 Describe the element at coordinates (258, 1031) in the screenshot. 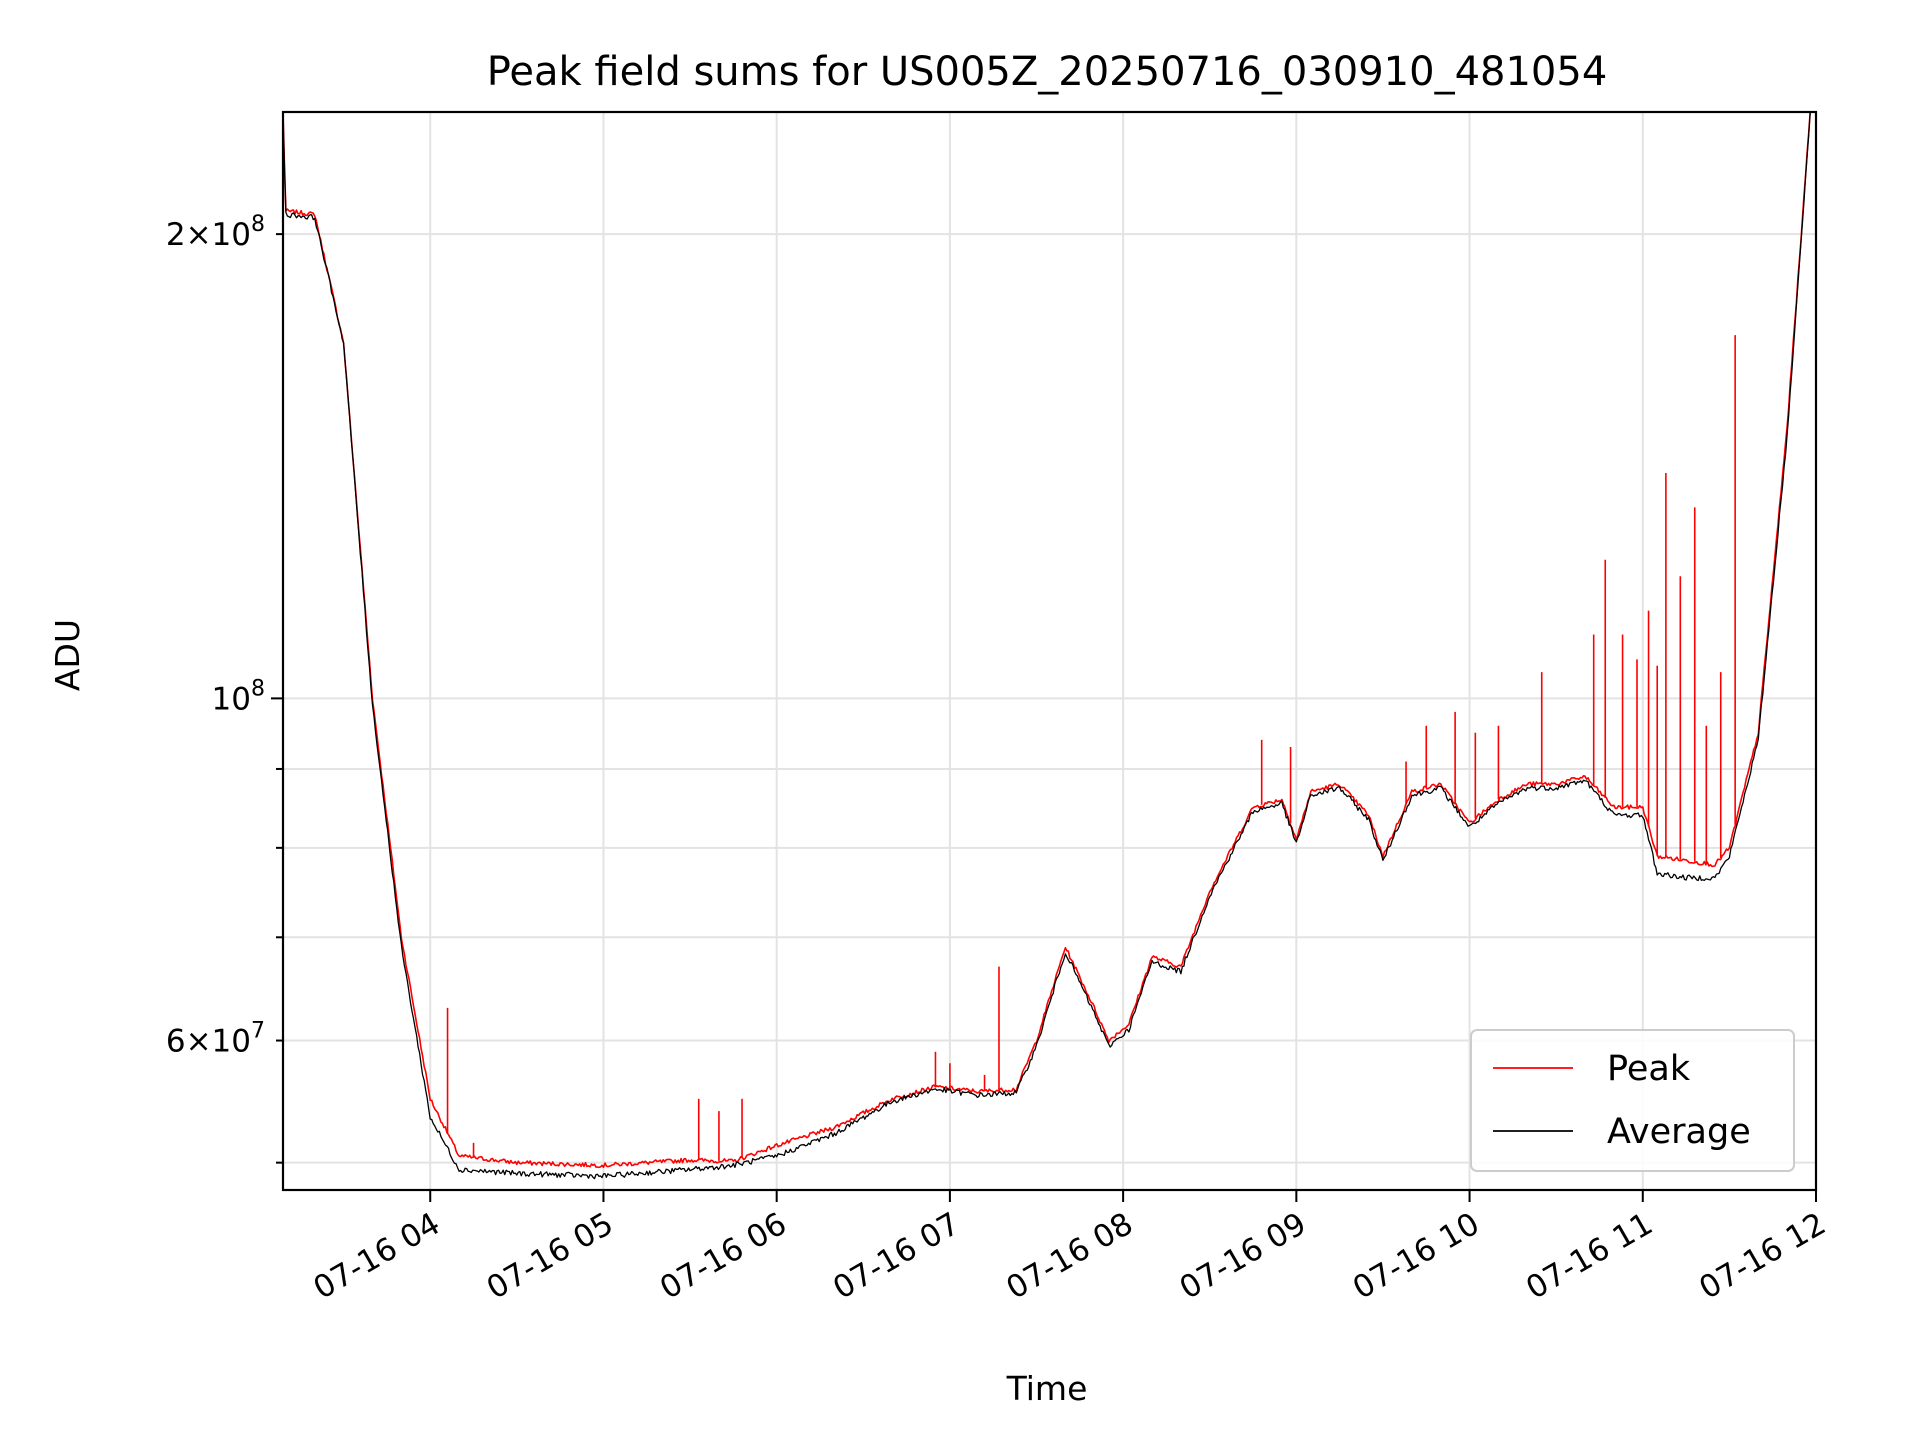

I see `y-tick-exponent: 7` at that location.